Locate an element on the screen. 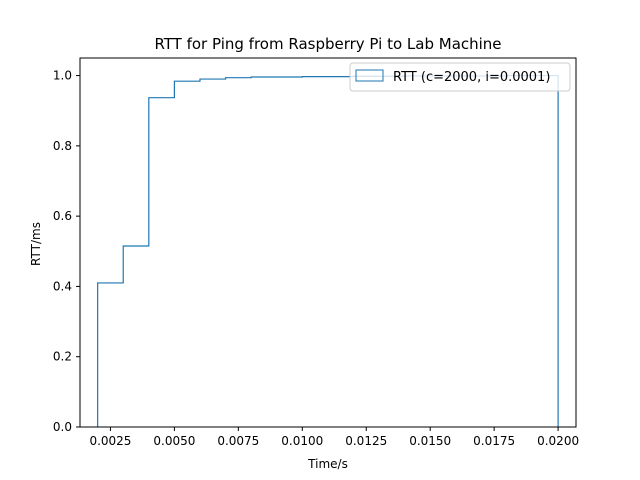 The image size is (640, 480). legend-swatch is located at coordinates (369, 75).